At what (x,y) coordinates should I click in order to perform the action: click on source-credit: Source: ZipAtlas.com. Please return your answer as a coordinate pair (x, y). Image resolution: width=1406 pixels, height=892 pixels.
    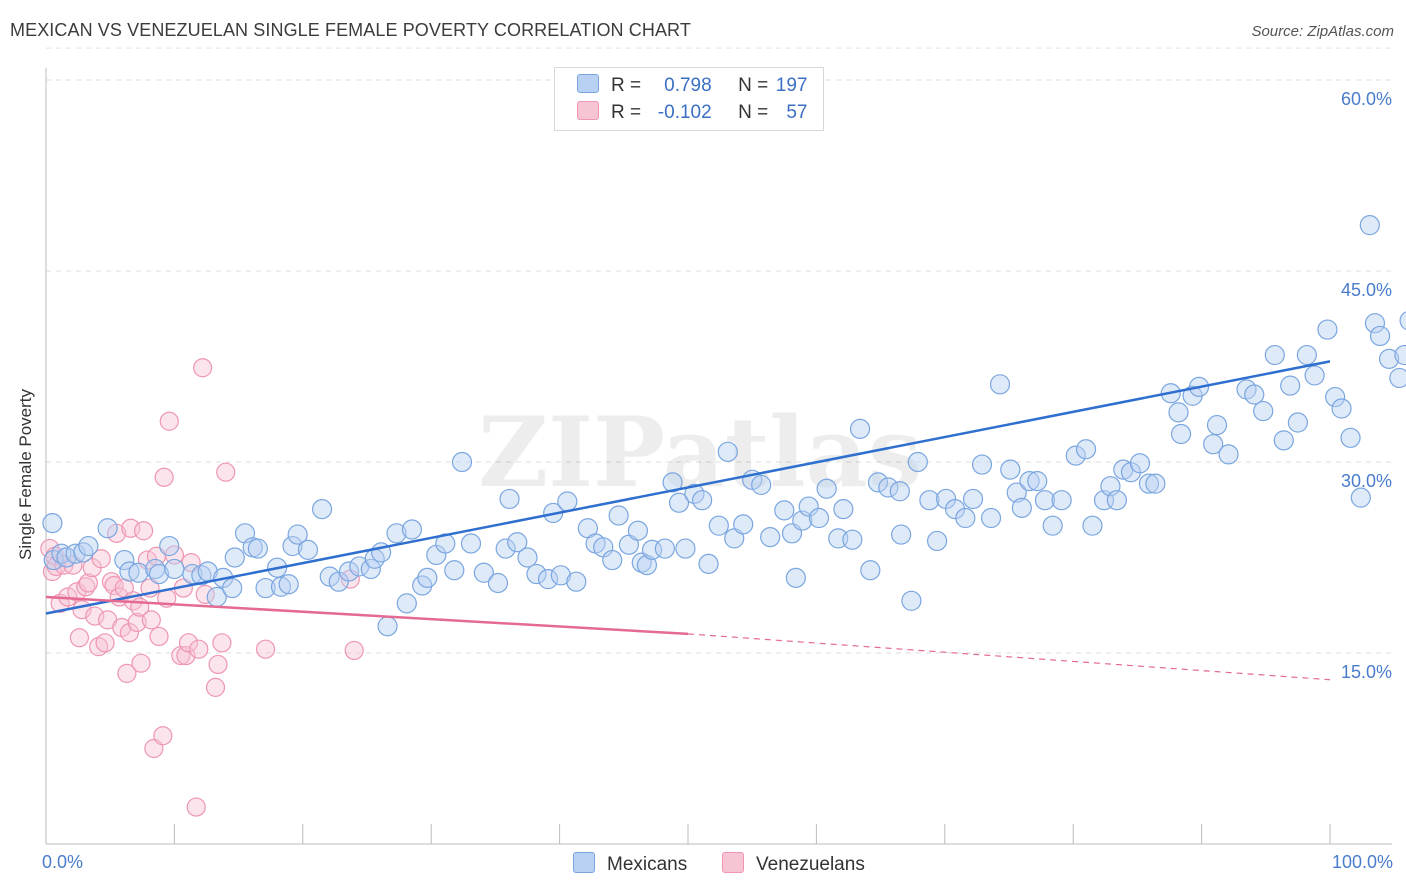
    Looking at the image, I should click on (1322, 31).